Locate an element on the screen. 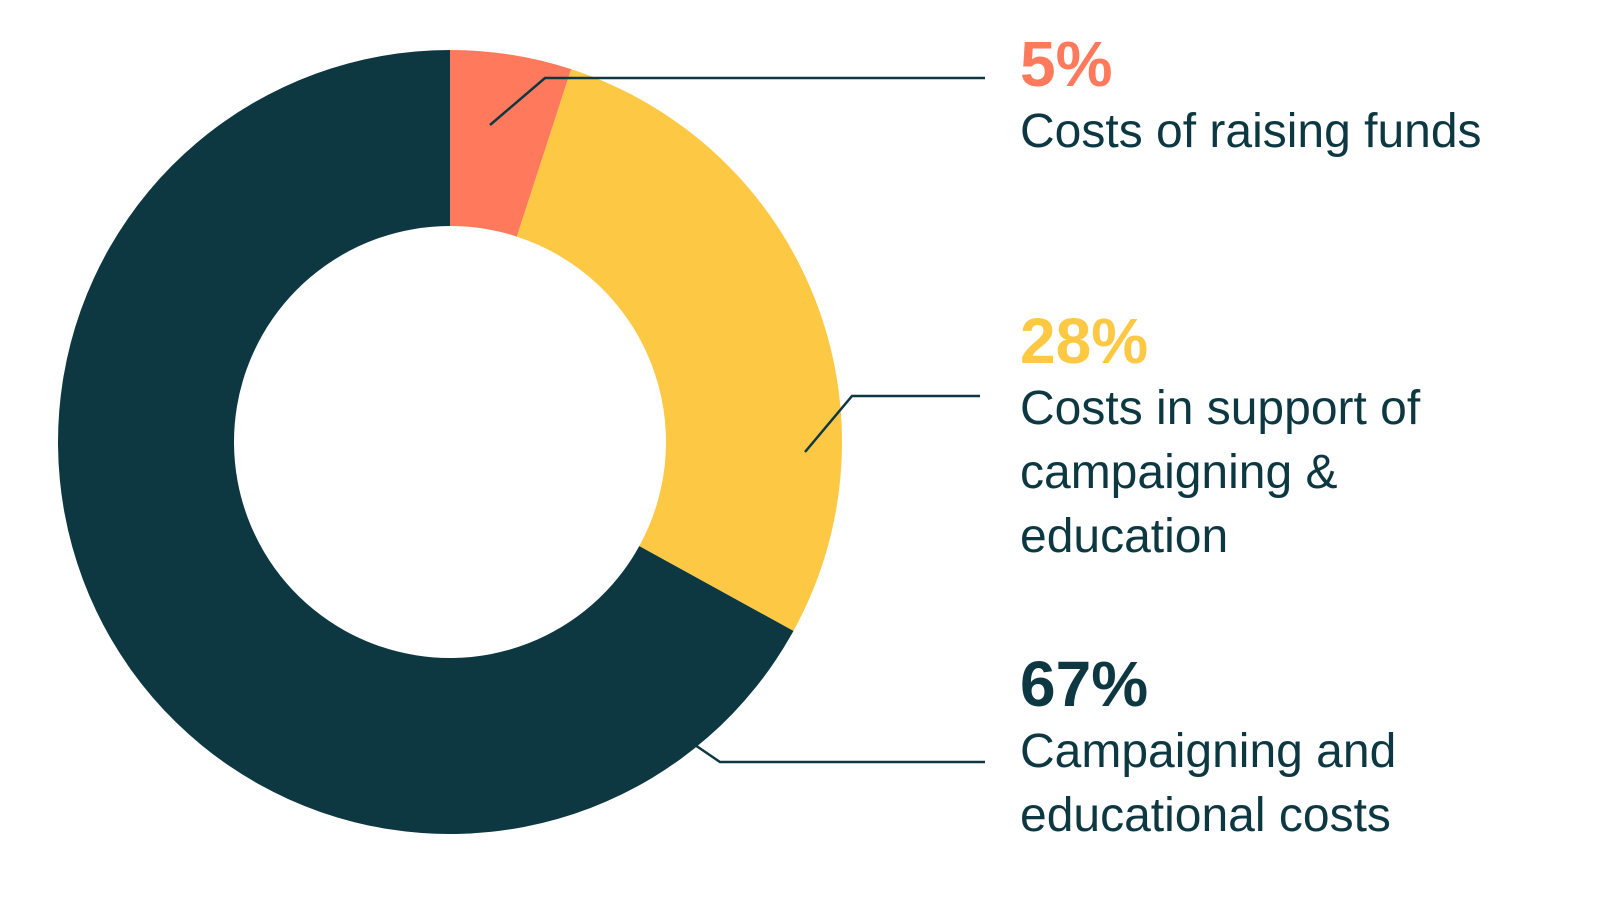  category-label: Costs of raising funds is located at coordinates (1251, 131).